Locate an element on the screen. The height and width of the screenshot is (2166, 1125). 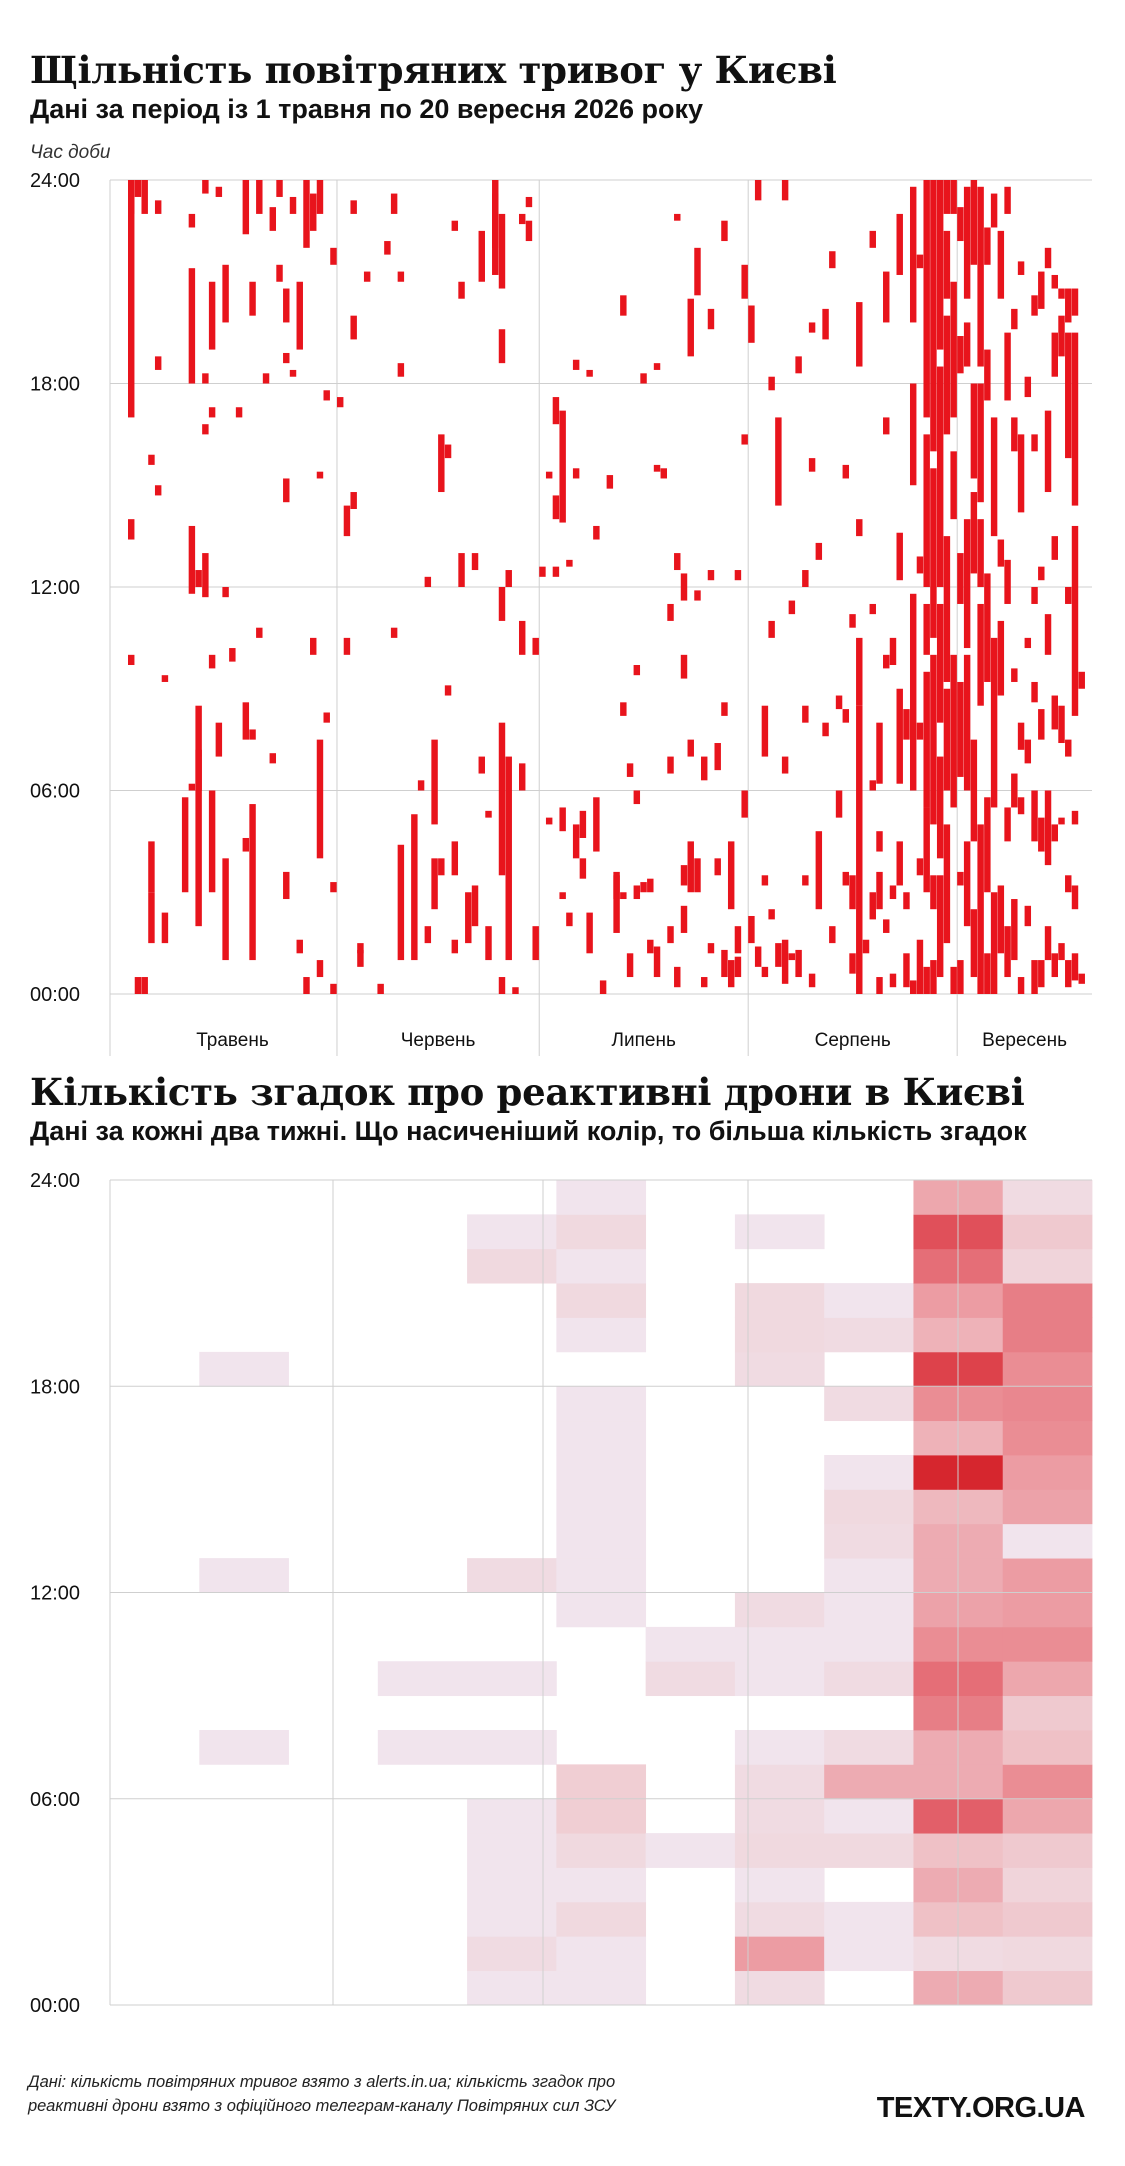
brand-logo: TEXTY.ORG.UA is located at coordinates (981, 2108).